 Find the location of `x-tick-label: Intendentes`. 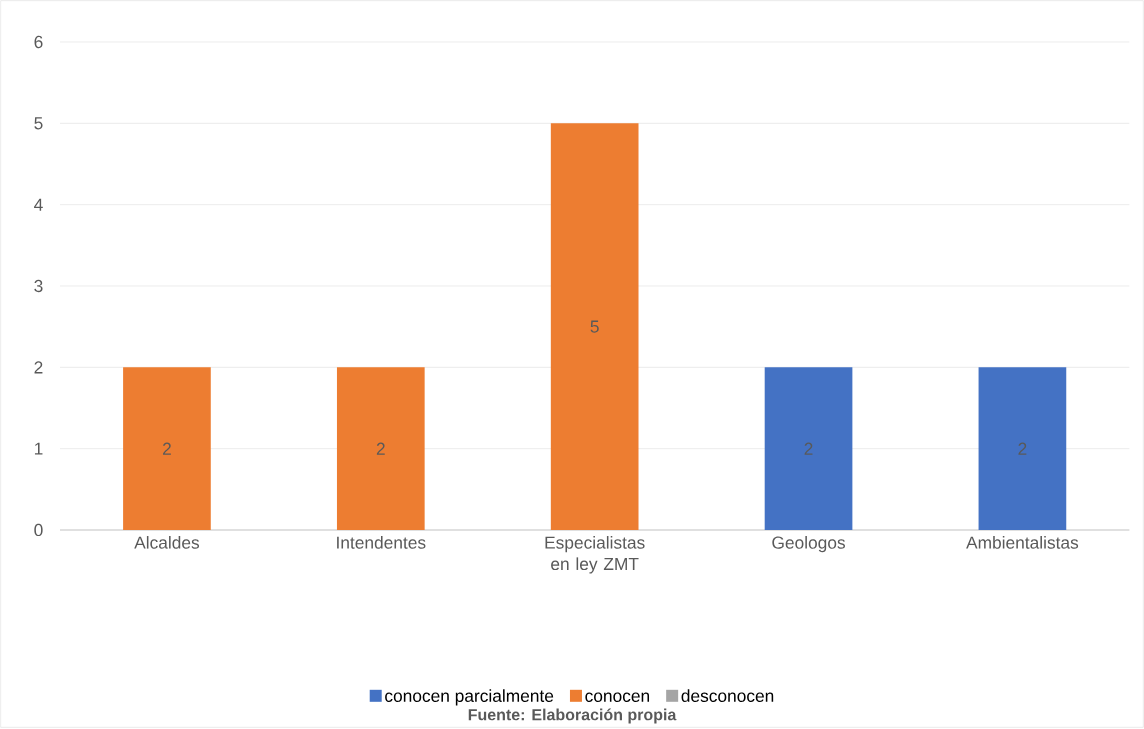

x-tick-label: Intendentes is located at coordinates (381, 542).